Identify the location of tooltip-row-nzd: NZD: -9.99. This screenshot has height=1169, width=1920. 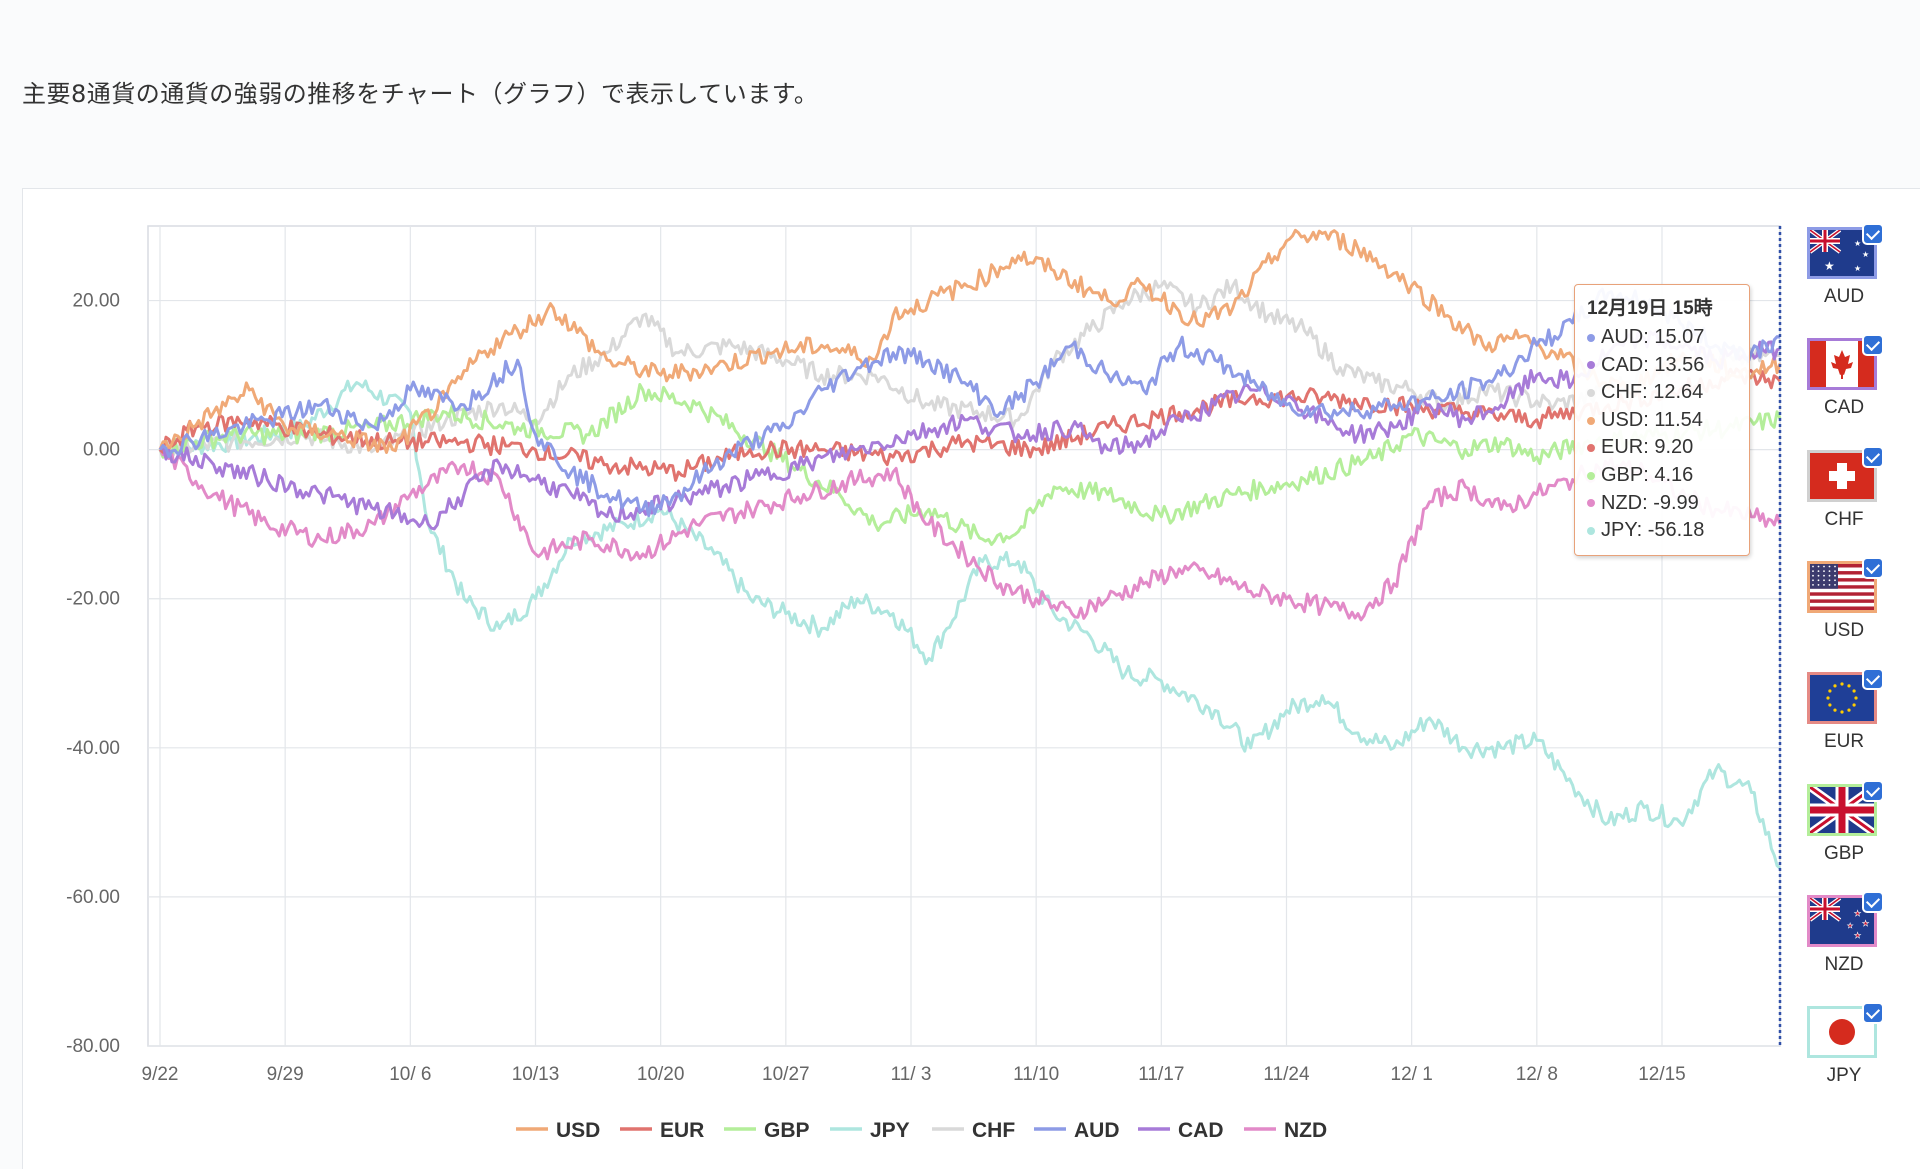
(1663, 504).